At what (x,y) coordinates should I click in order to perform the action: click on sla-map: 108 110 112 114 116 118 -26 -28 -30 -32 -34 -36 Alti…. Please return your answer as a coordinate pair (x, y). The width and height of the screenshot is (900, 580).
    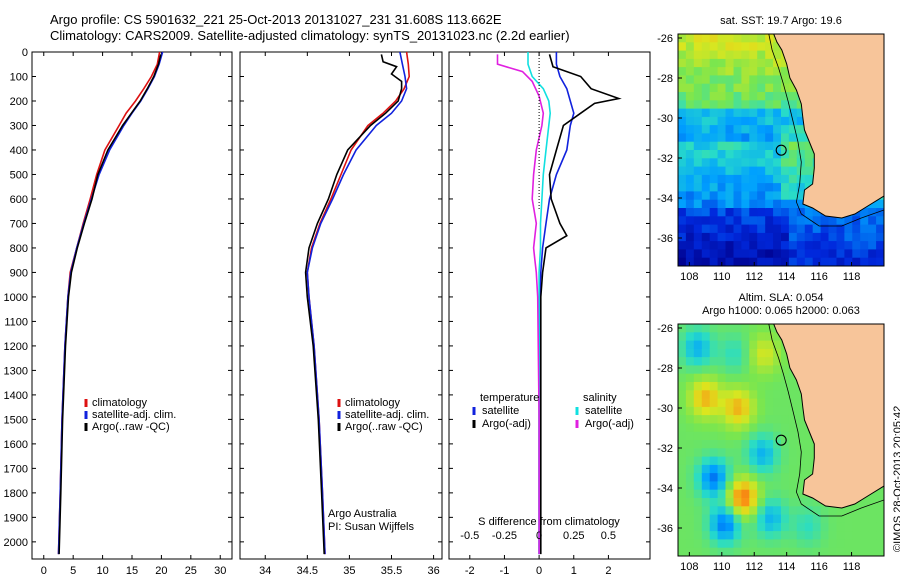
    Looking at the image, I should click on (771, 432).